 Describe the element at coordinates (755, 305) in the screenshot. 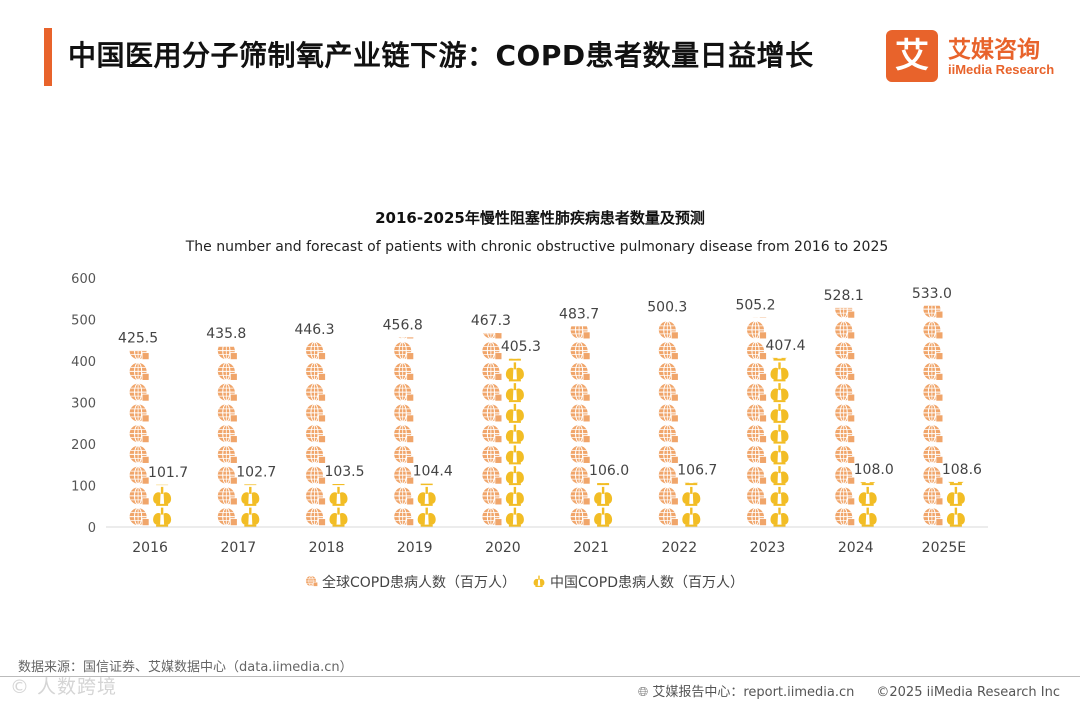

I see `global-data-label: 505.2` at that location.